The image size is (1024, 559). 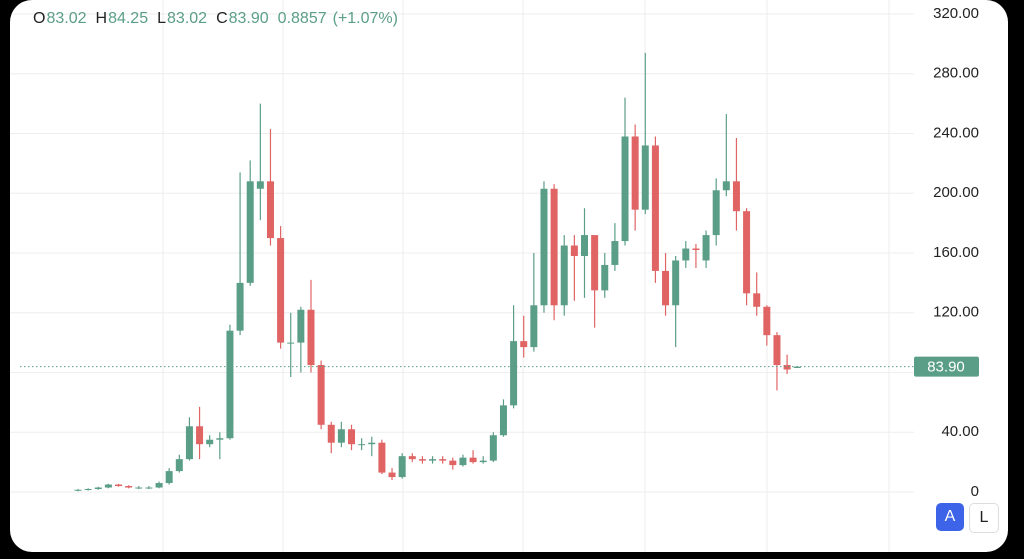 I want to click on ohlc-value: 83.90, so click(x=248, y=18).